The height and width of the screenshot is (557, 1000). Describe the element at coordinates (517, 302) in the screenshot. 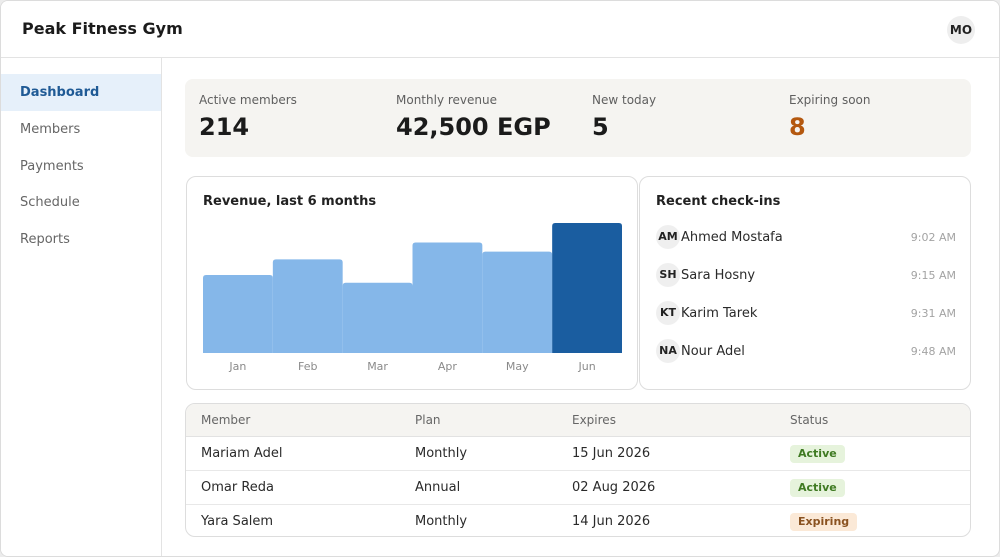

I see `bar-may` at that location.